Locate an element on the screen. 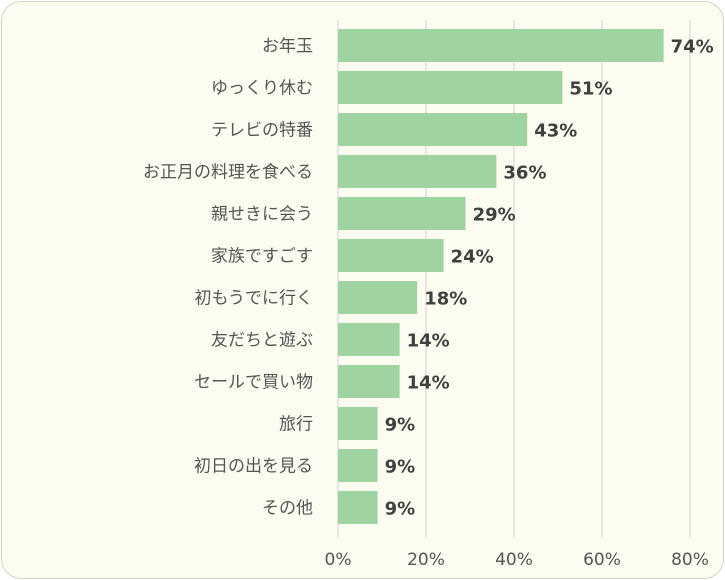 This screenshot has height=580, width=725. category-label: テレビの特番 is located at coordinates (262, 131).